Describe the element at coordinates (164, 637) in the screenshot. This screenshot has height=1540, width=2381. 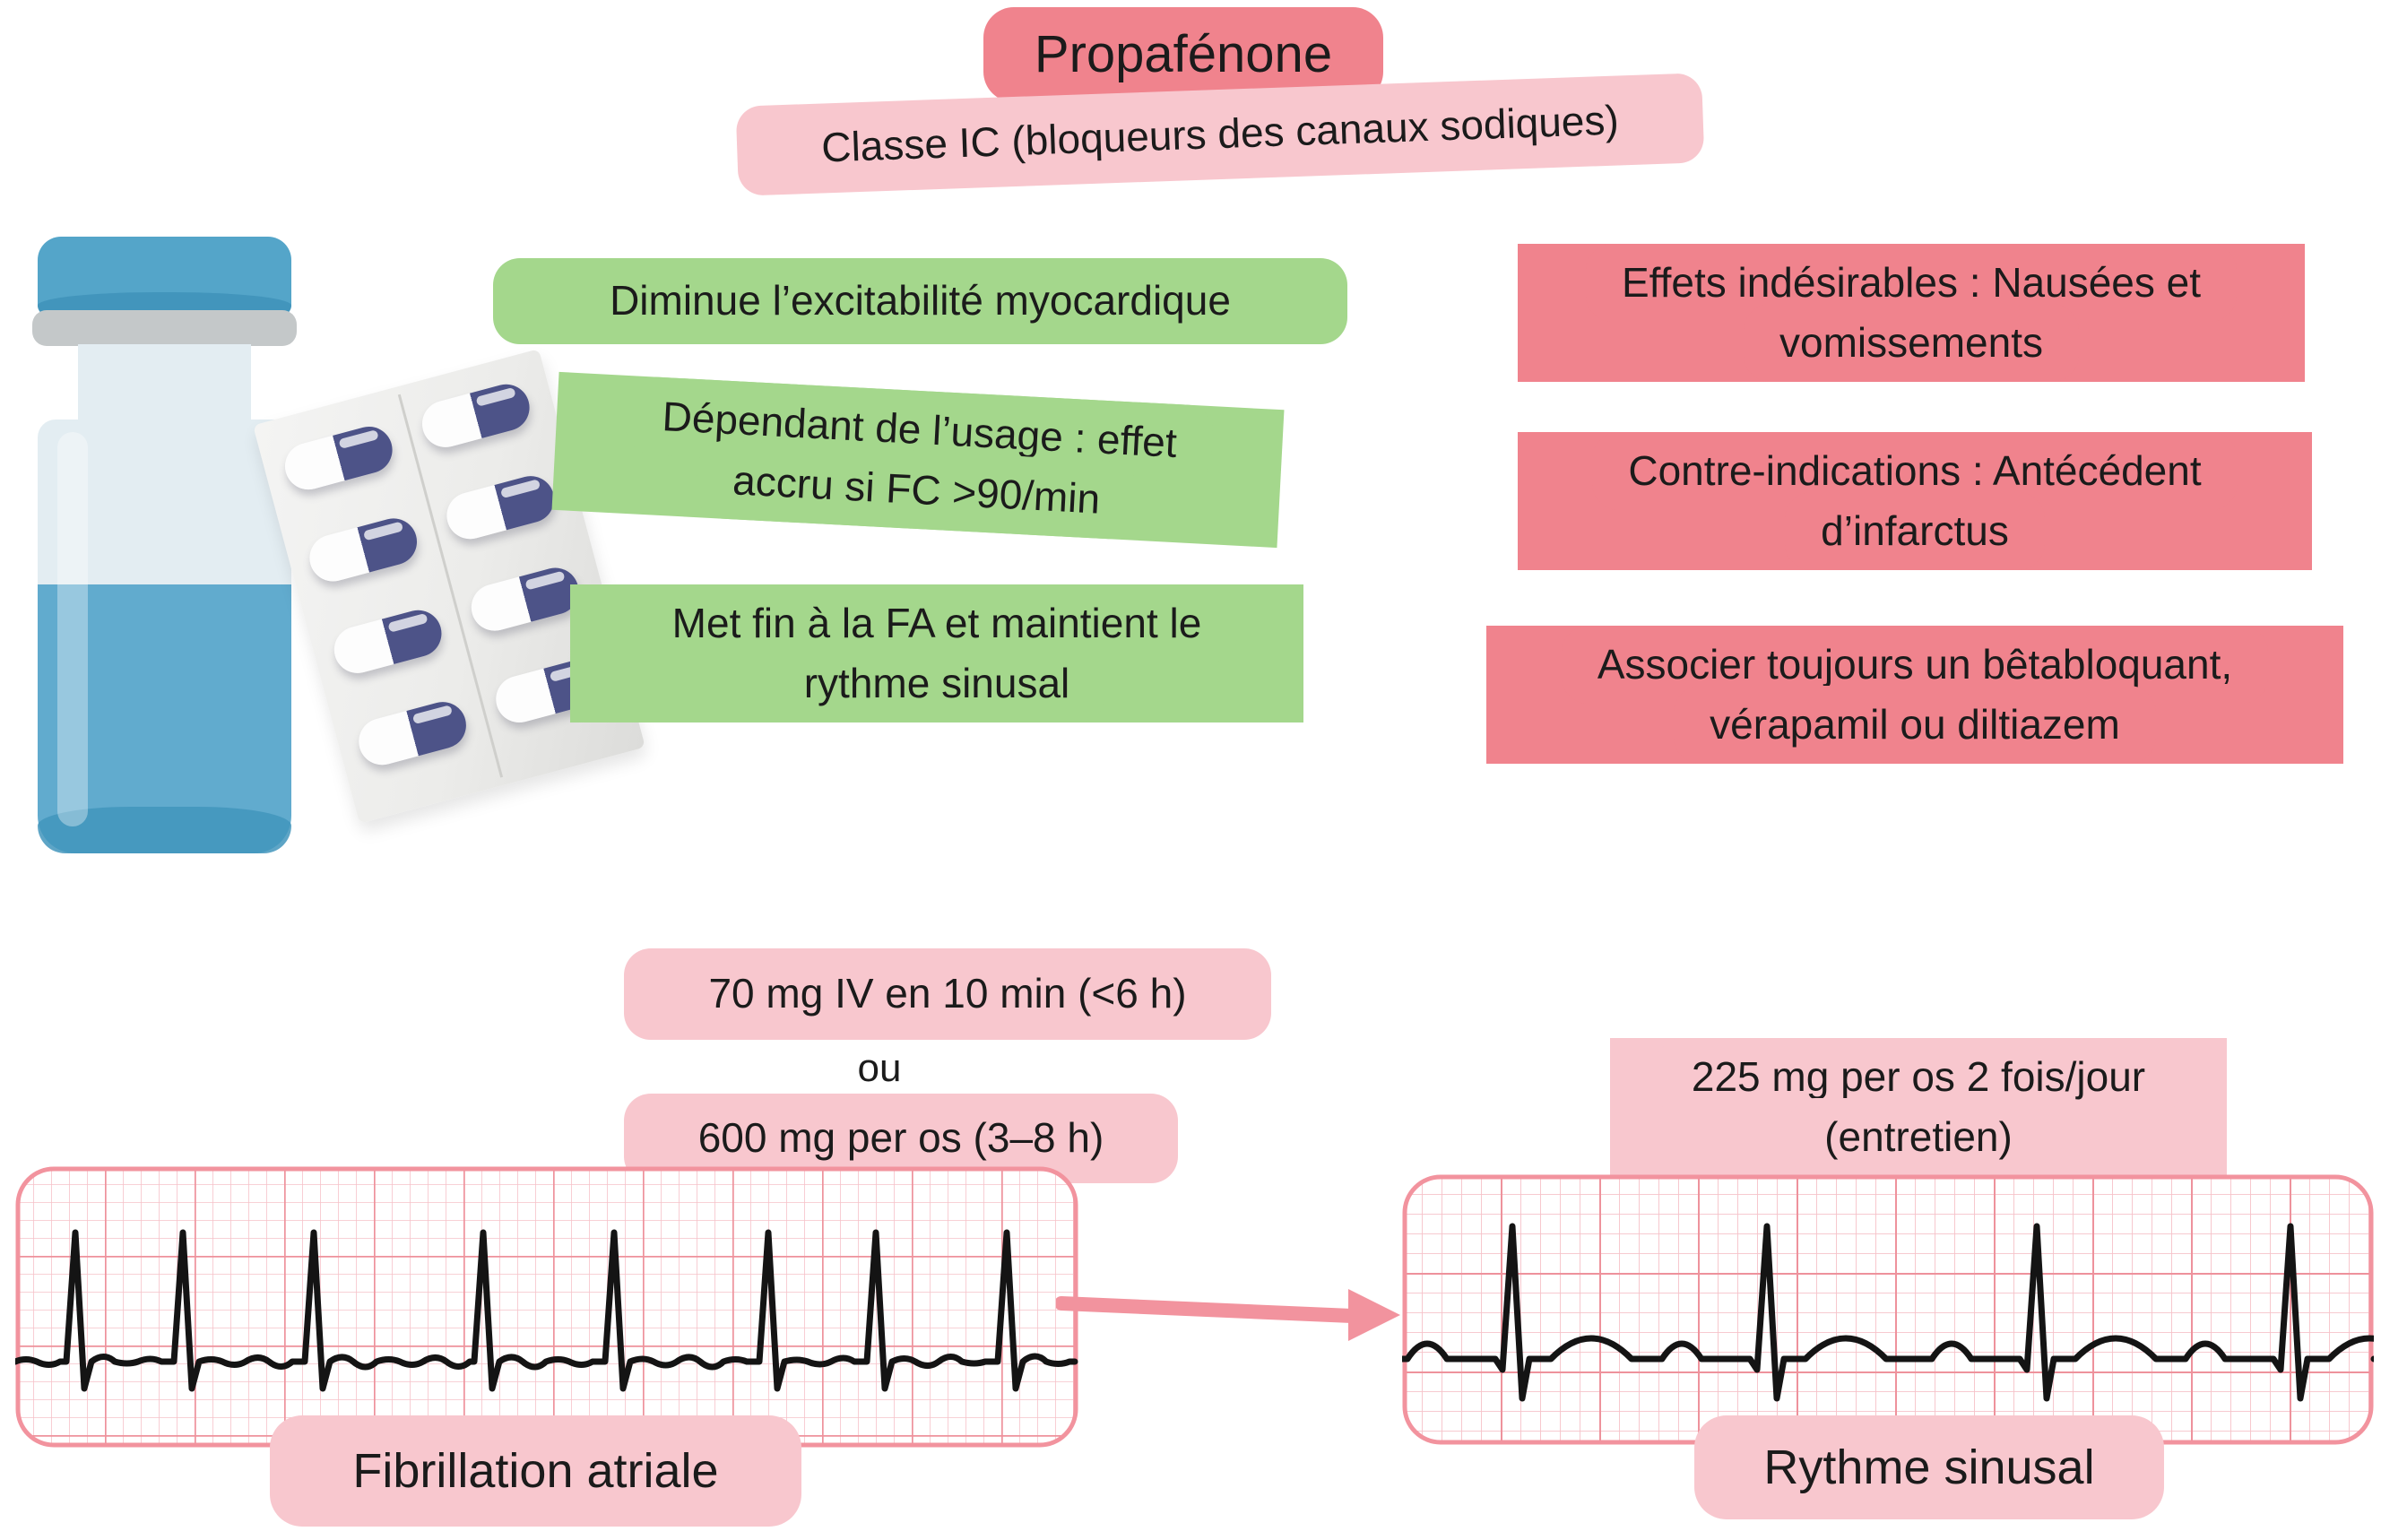
I see `vial-body` at that location.